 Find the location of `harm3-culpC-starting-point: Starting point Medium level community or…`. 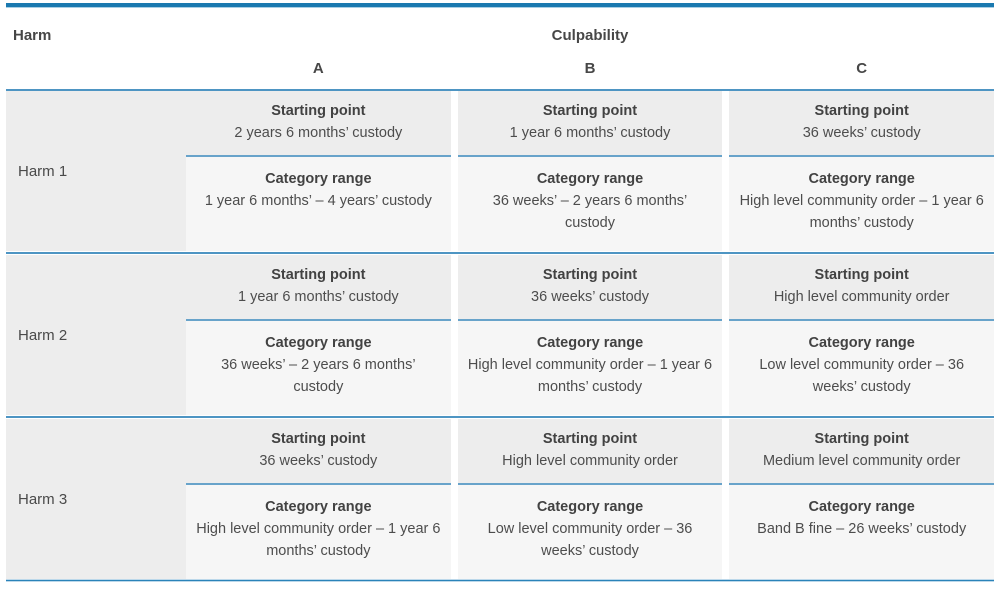

harm3-culpC-starting-point: Starting point Medium level community or… is located at coordinates (862, 452).